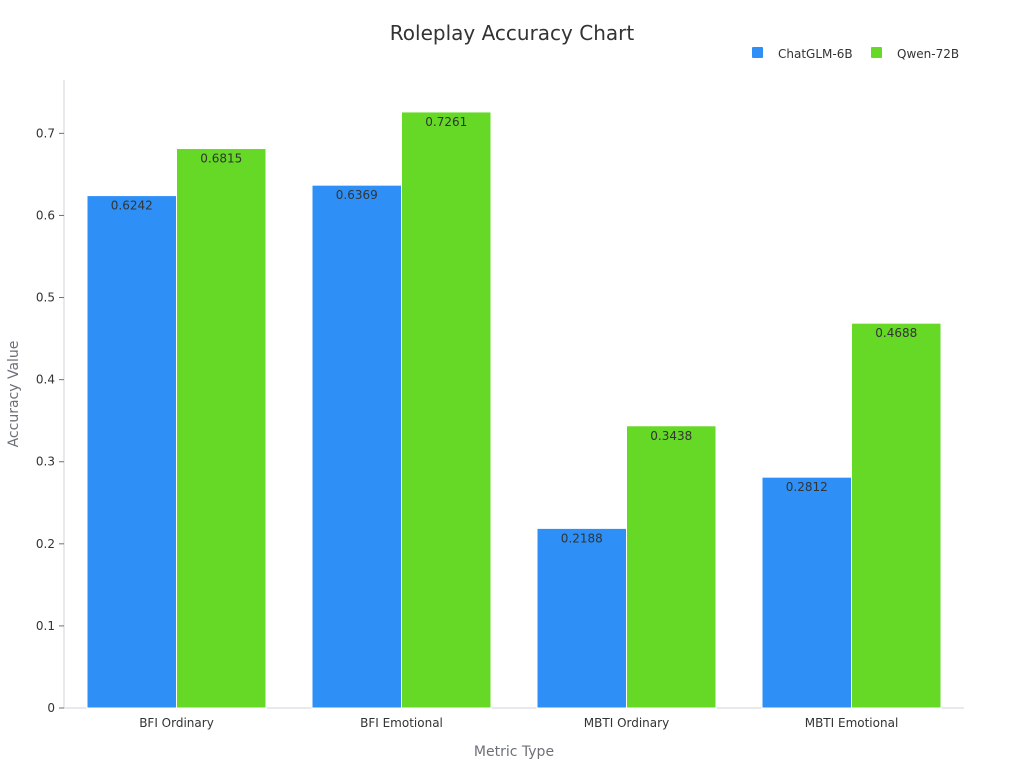 The height and width of the screenshot is (768, 1024). Describe the element at coordinates (45, 215) in the screenshot. I see `y-tick-label: 0.6` at that location.